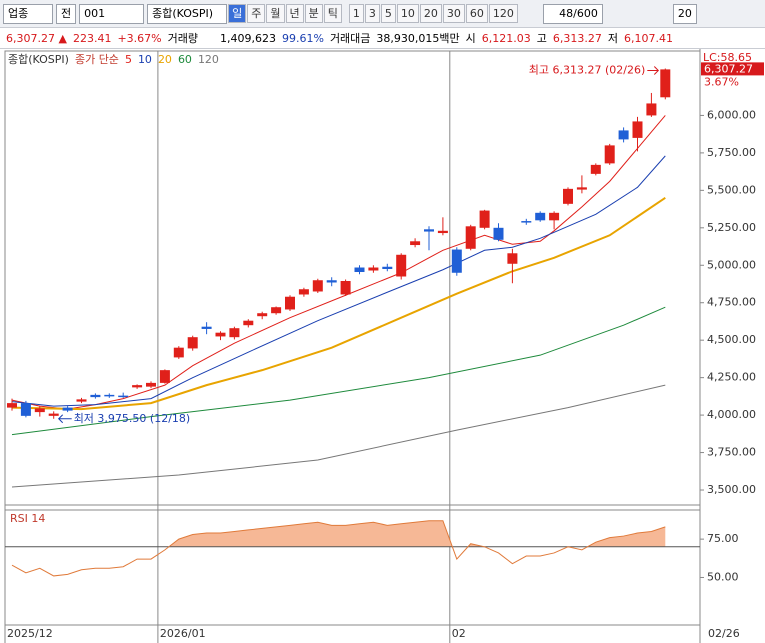 The height and width of the screenshot is (643, 765). What do you see at coordinates (731, 264) in the screenshot?
I see `y-tick-label: 5,000.00` at bounding box center [731, 264].